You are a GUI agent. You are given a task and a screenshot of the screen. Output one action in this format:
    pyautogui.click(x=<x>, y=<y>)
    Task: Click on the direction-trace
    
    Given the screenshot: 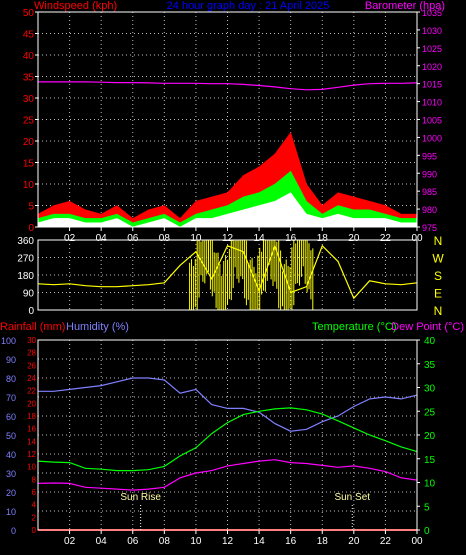 What is the action you would take?
    pyautogui.click(x=227, y=271)
    